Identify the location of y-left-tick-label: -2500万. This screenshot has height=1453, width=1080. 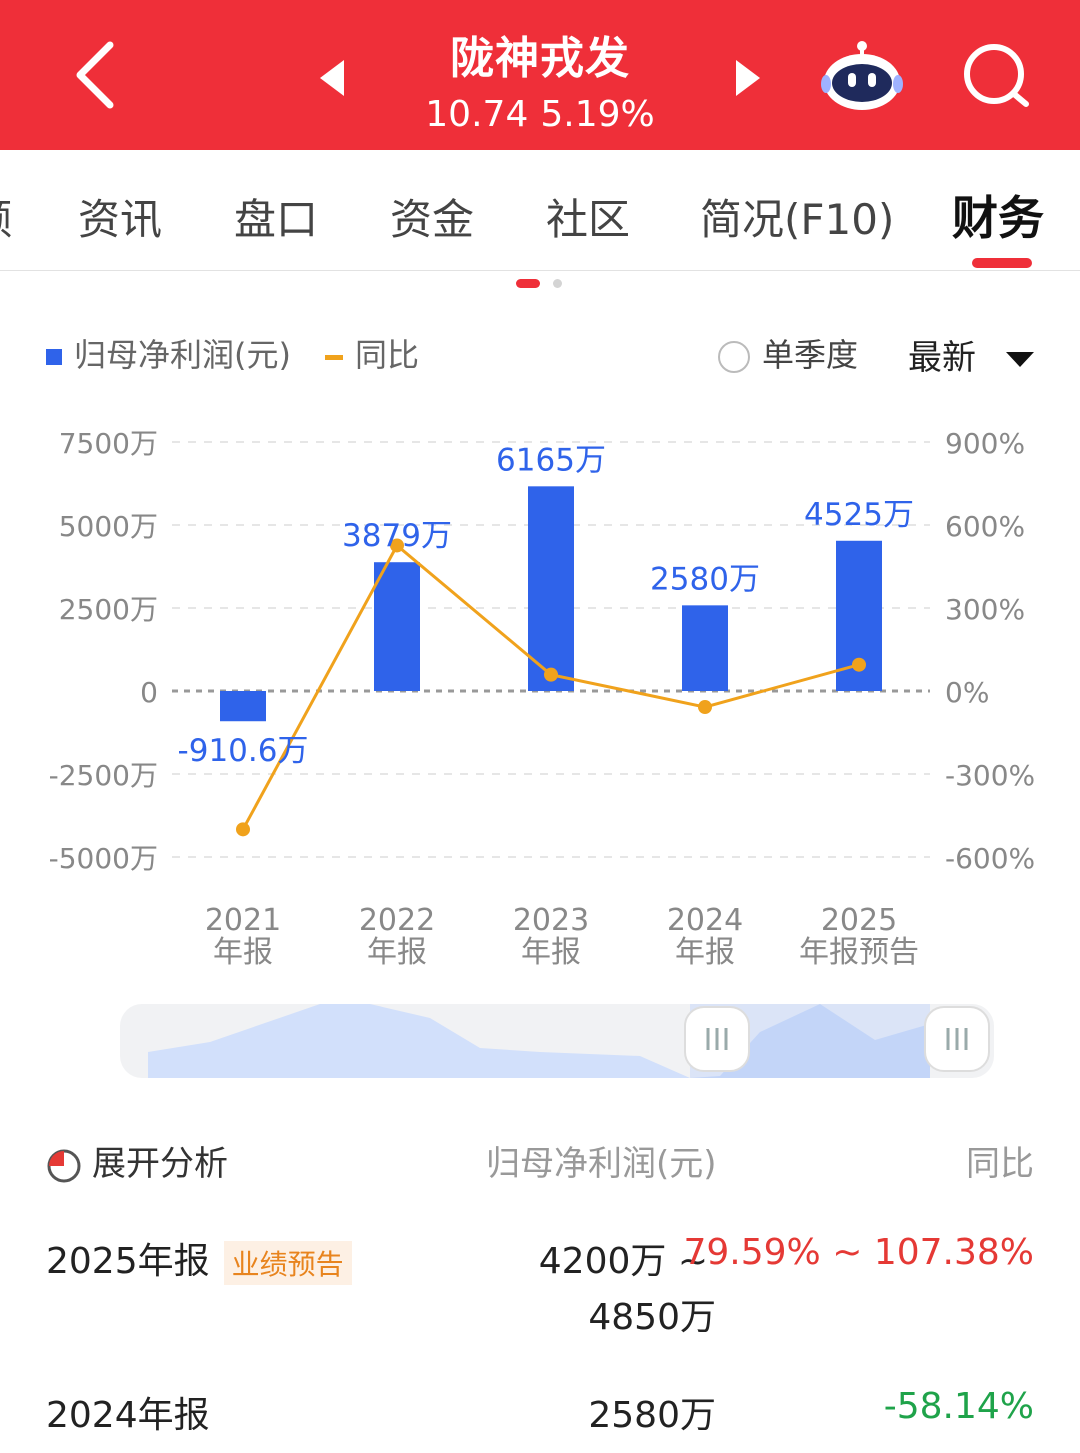
(103, 775).